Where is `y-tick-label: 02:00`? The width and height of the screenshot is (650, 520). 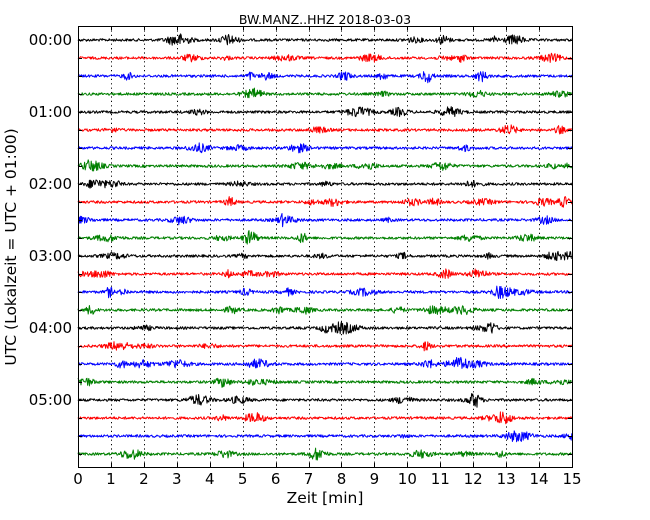
y-tick-label: 02:00 is located at coordinates (50, 184).